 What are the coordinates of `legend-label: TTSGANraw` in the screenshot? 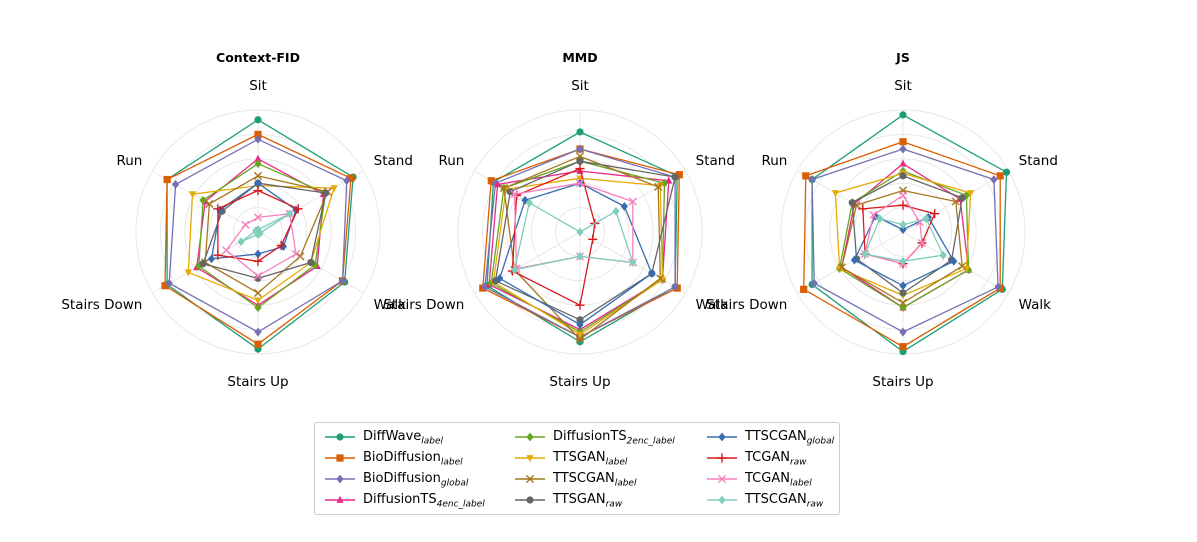 It's located at (587, 501).